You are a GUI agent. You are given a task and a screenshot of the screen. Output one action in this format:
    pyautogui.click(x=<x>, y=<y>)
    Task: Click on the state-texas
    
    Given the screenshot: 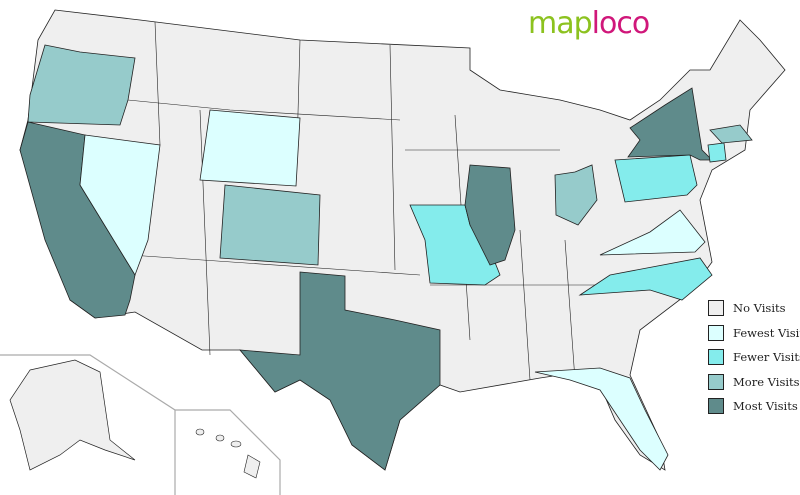 What is the action you would take?
    pyautogui.click(x=340, y=371)
    